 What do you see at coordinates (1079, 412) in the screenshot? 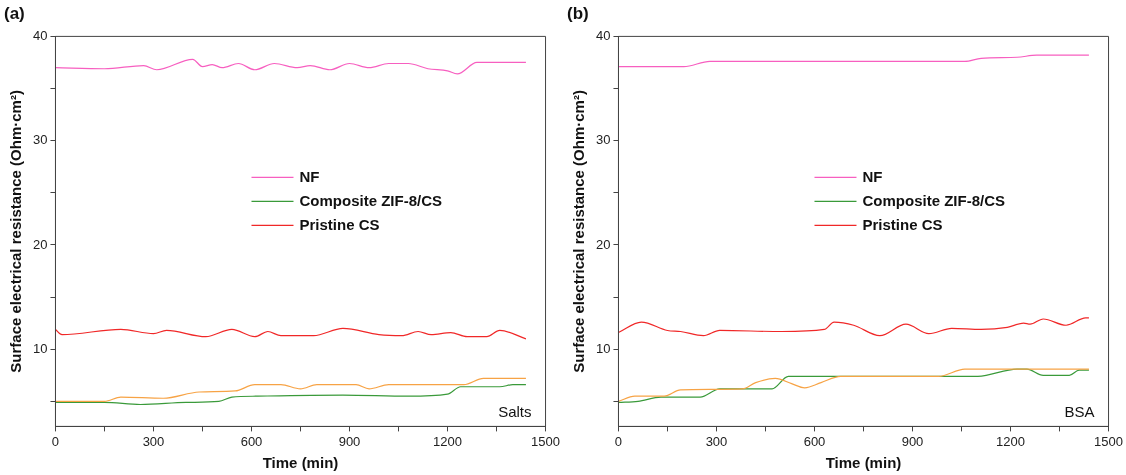
I see `annotation: BSA` at bounding box center [1079, 412].